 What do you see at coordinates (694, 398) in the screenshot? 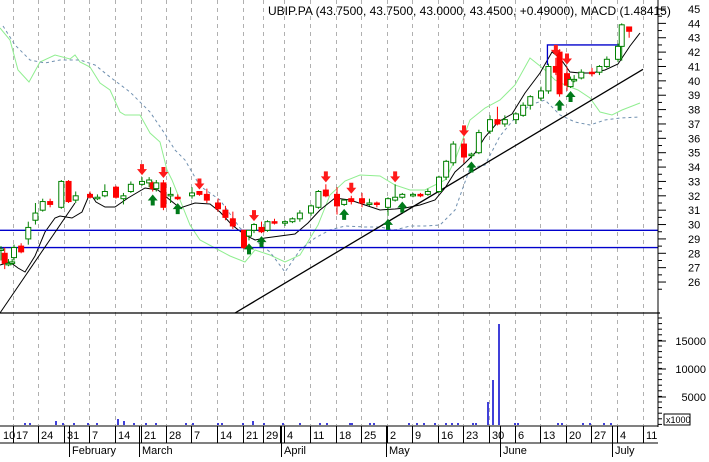
I see `volume-tick-label: 5000` at bounding box center [694, 398].